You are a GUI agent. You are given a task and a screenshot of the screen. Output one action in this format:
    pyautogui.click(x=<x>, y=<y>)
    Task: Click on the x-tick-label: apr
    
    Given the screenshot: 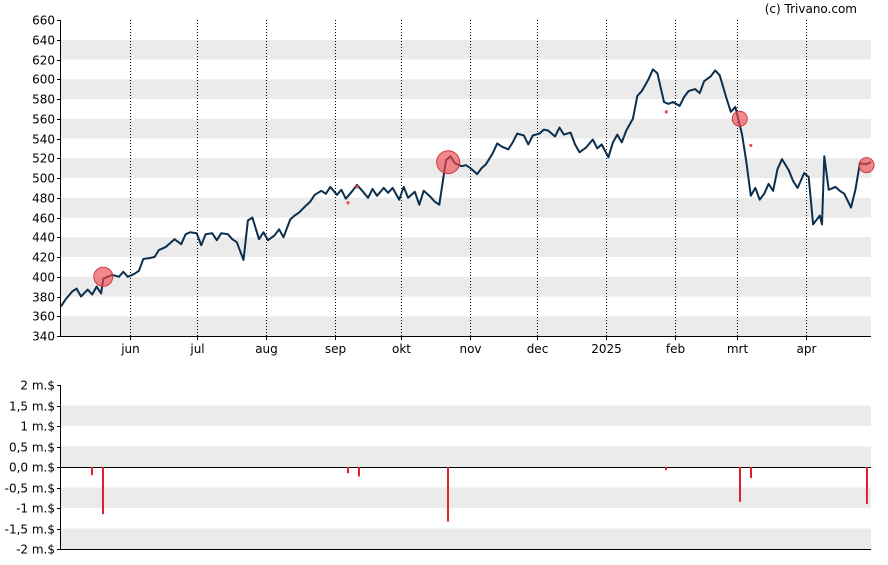 What is the action you would take?
    pyautogui.click(x=807, y=349)
    